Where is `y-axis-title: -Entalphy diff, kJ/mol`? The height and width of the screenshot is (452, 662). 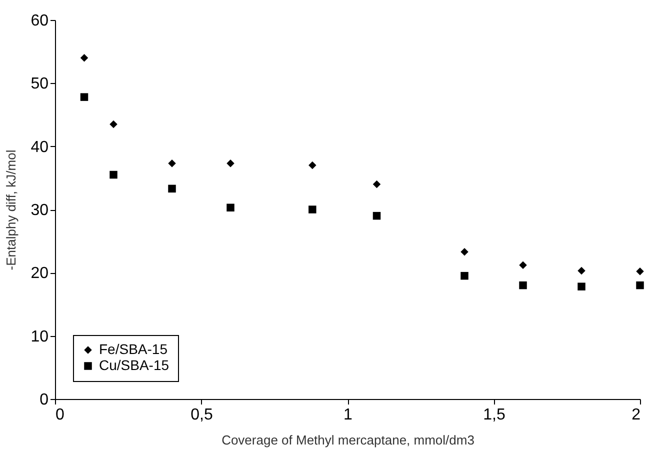 y-axis-title: -Entalphy diff, kJ/mol is located at coordinates (11, 210).